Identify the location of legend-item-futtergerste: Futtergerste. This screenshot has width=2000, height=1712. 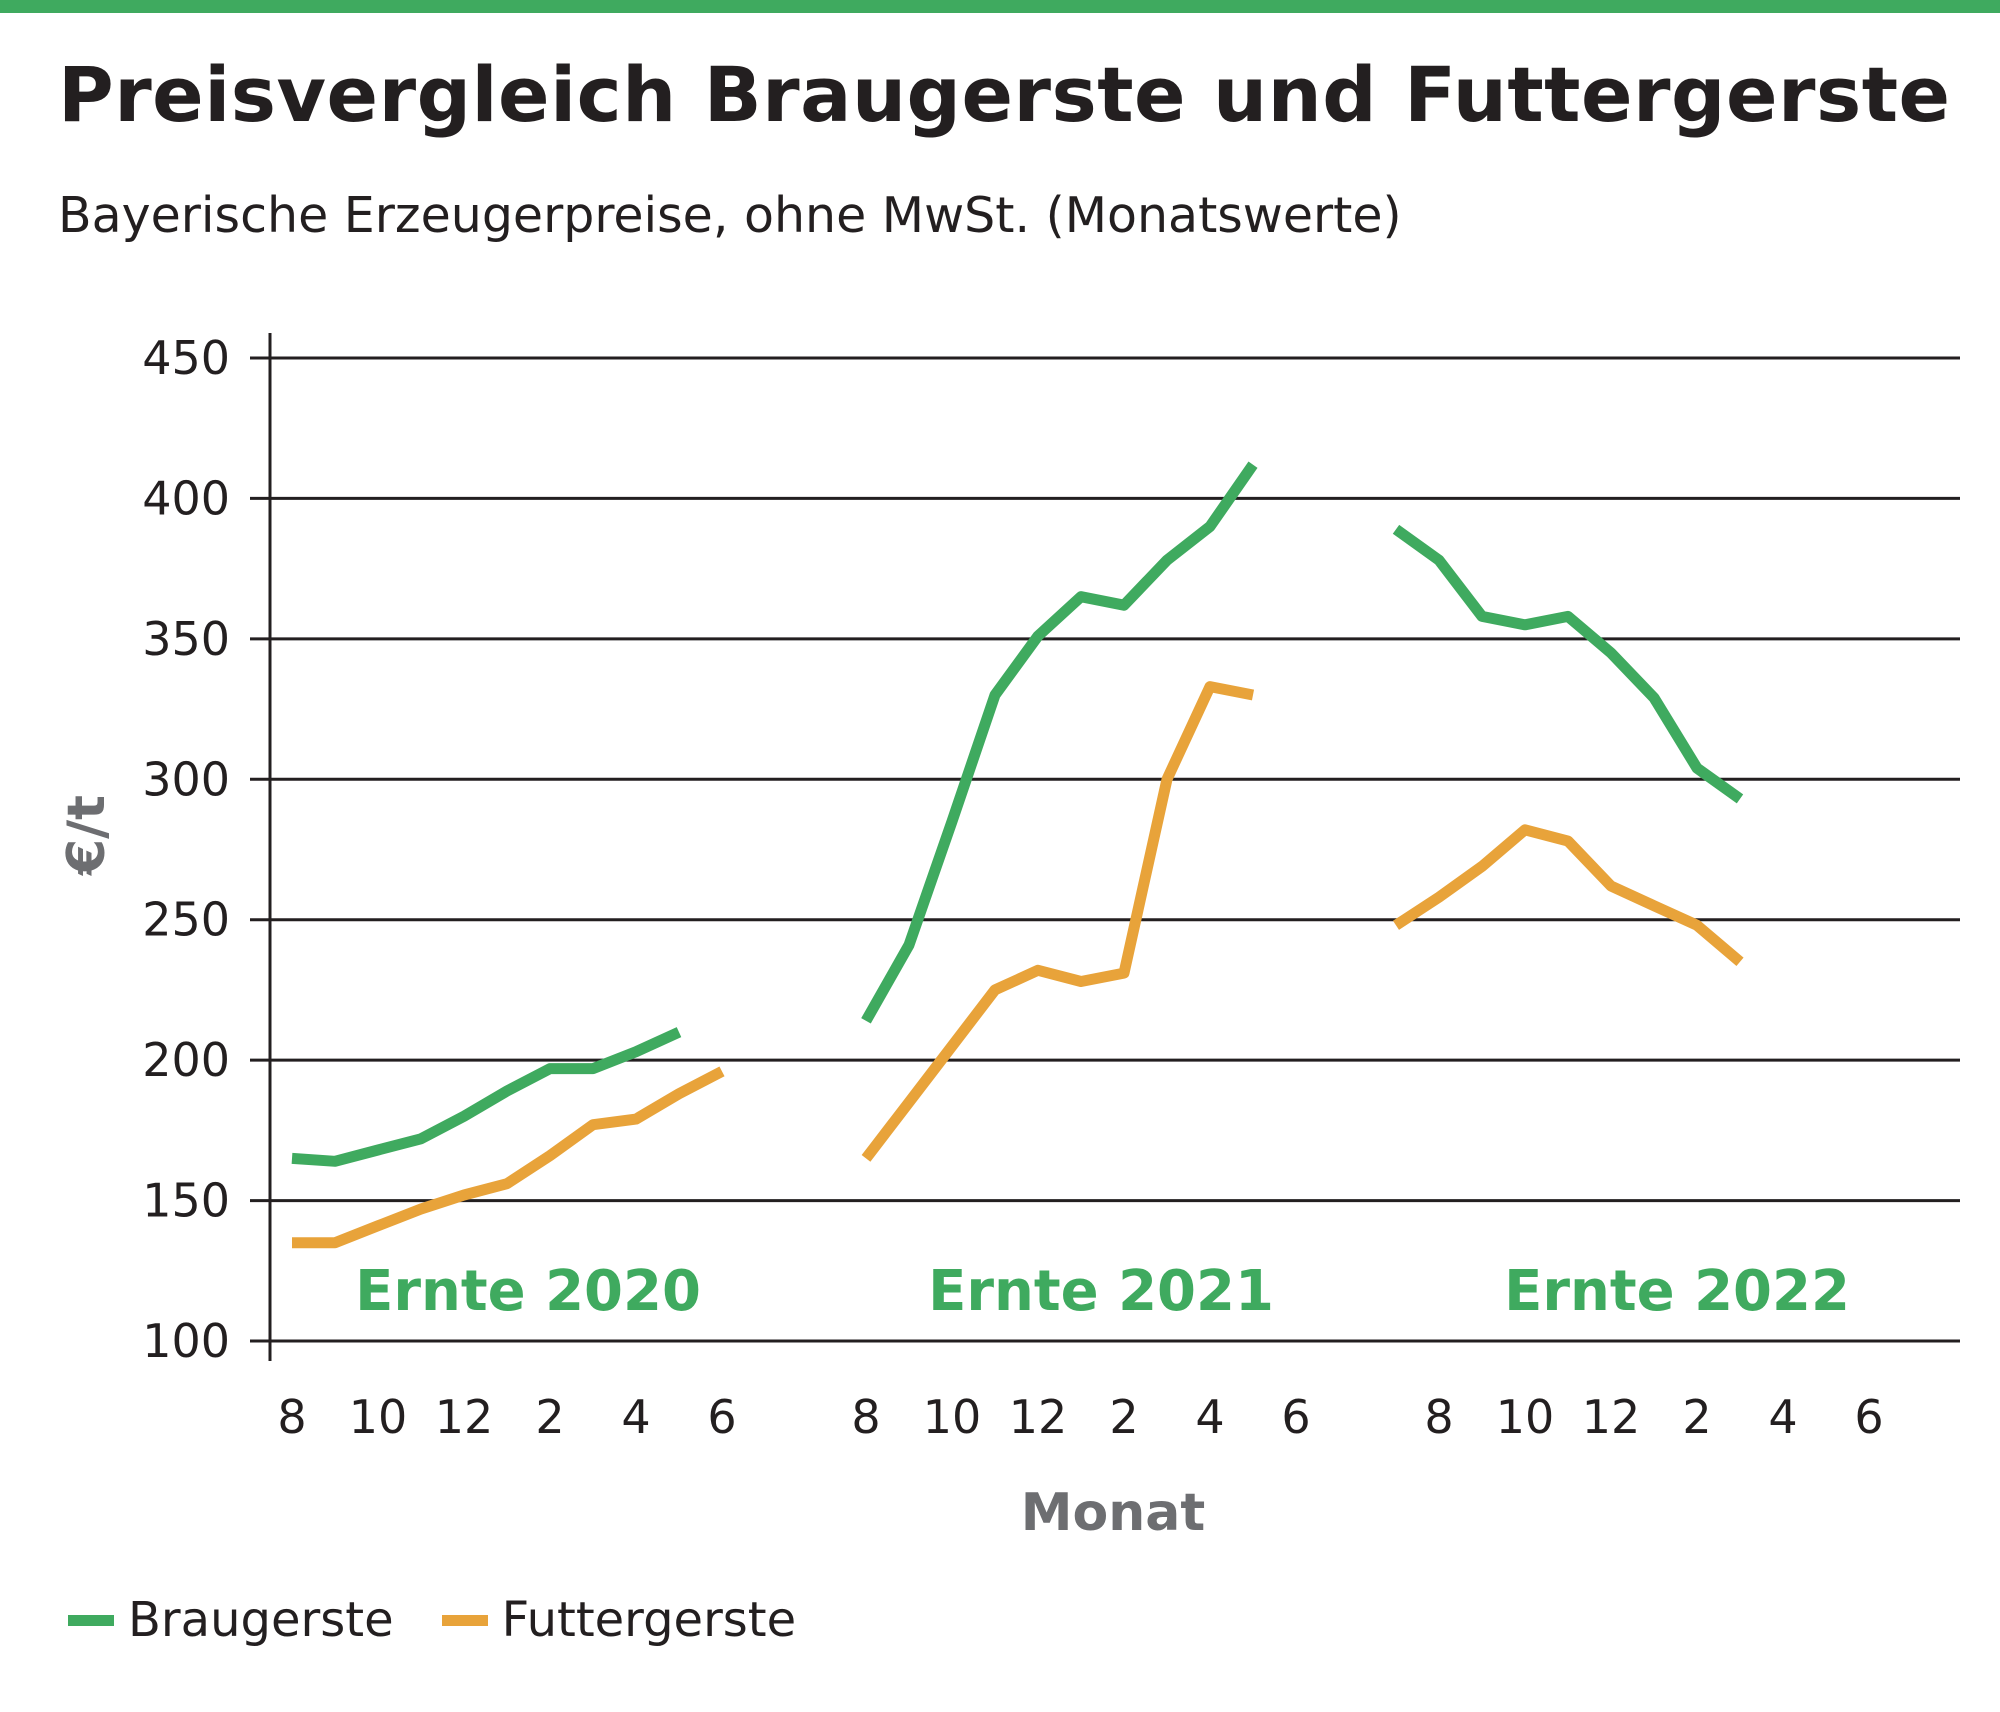
(619, 1620).